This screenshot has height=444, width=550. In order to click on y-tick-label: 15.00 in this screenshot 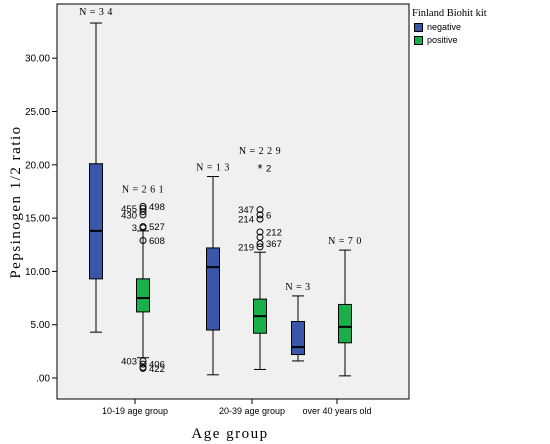, I will do `click(37, 219)`.